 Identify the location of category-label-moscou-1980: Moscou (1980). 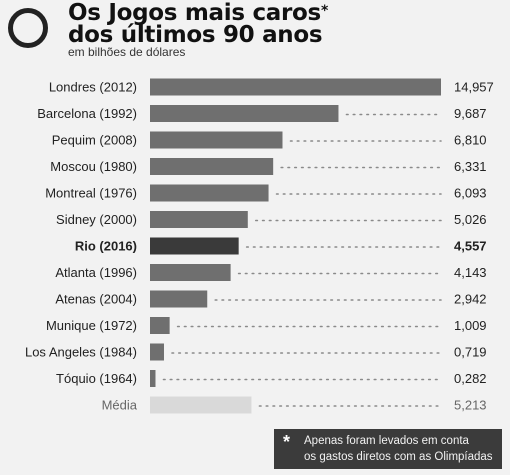
(93, 166).